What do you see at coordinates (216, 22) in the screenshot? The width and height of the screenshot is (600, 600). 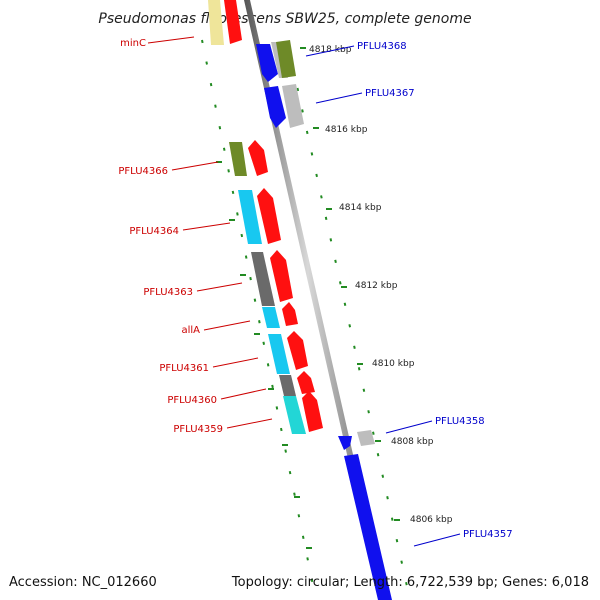 I see `gene-block-yellow` at bounding box center [216, 22].